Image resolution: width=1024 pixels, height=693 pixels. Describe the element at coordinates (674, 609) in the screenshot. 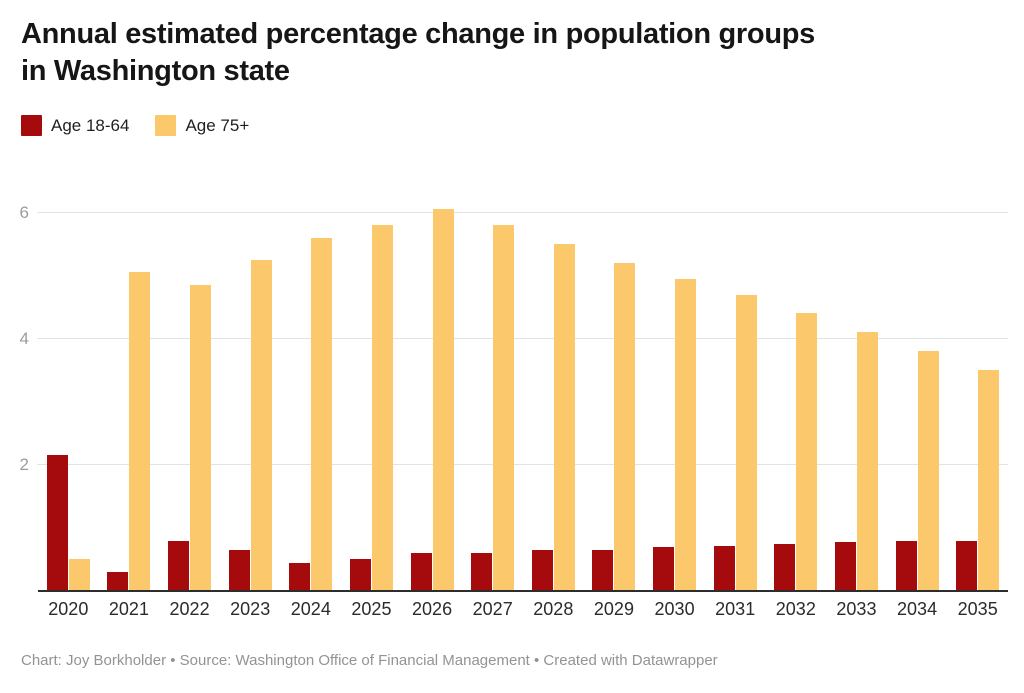

I see `x-tick-label-2030: 2030` at that location.